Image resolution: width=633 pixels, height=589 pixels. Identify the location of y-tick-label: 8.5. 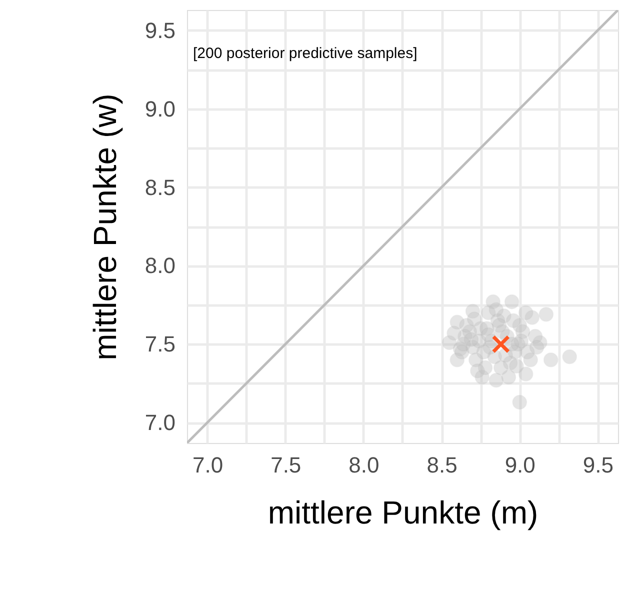
(160, 187).